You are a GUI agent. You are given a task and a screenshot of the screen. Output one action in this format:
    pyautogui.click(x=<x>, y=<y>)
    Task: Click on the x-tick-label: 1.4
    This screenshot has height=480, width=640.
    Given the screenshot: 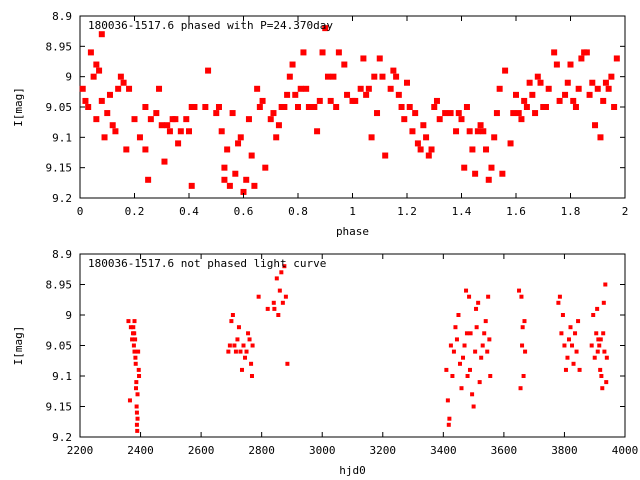 What is the action you would take?
    pyautogui.click(x=462, y=211)
    